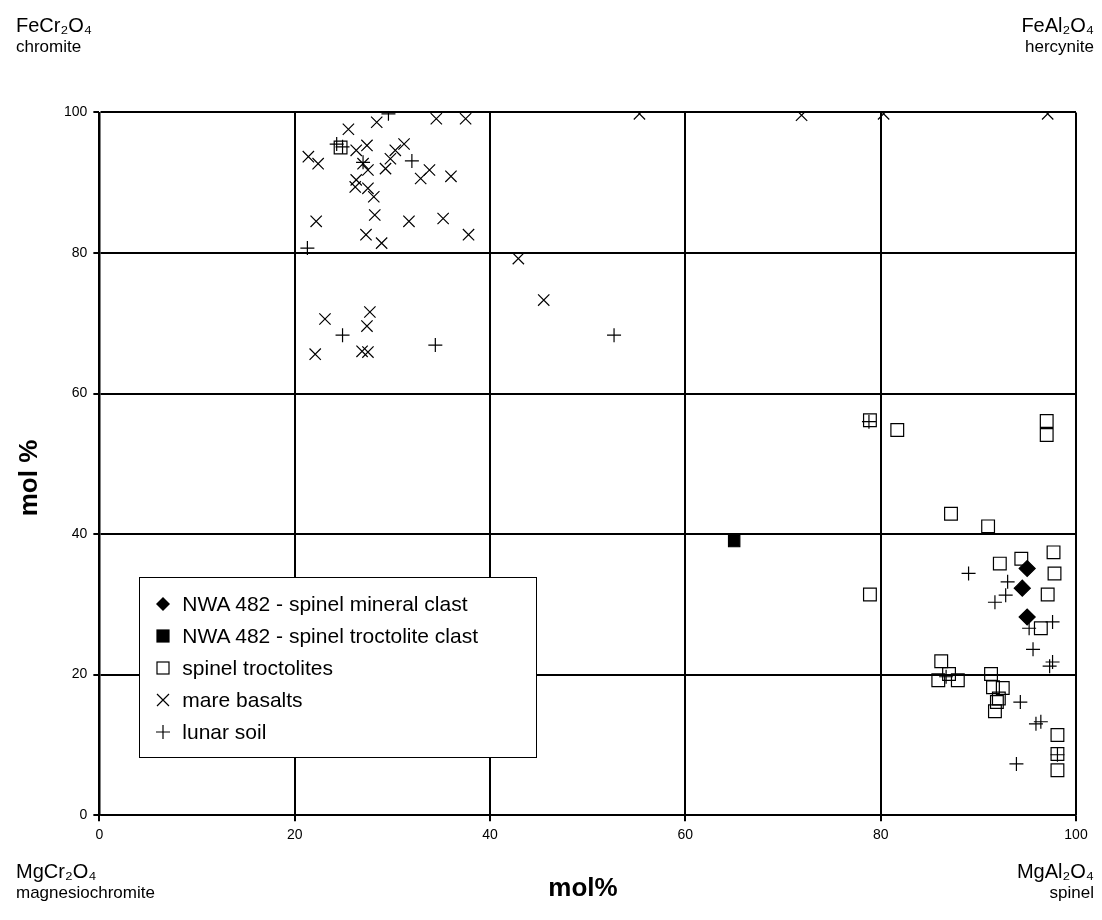 This screenshot has width=1102, height=920. I want to click on y-tick-label: 100, so click(76, 111).